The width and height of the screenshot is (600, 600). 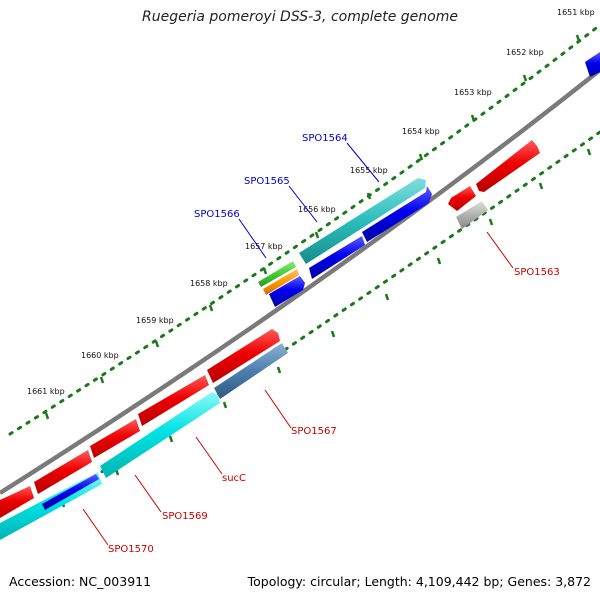 I want to click on gene-spo1567-red, so click(x=243, y=356).